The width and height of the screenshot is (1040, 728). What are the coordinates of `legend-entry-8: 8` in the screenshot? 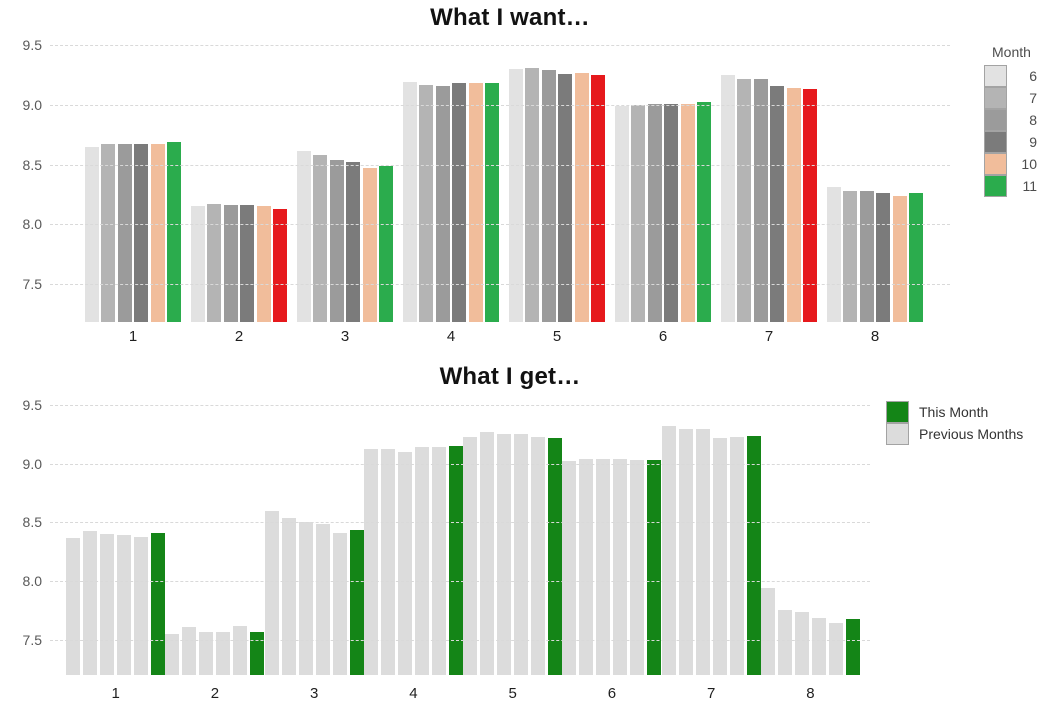 It's located at (1010, 119).